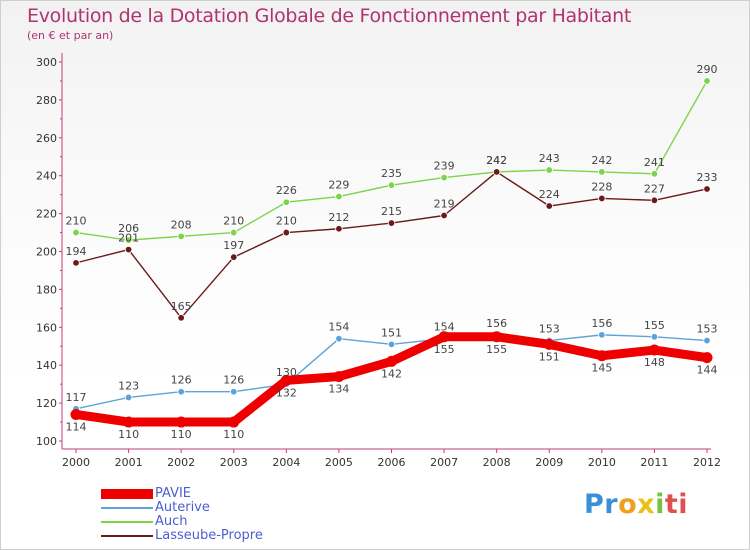  I want to click on point-auterive-2012, so click(707, 340).